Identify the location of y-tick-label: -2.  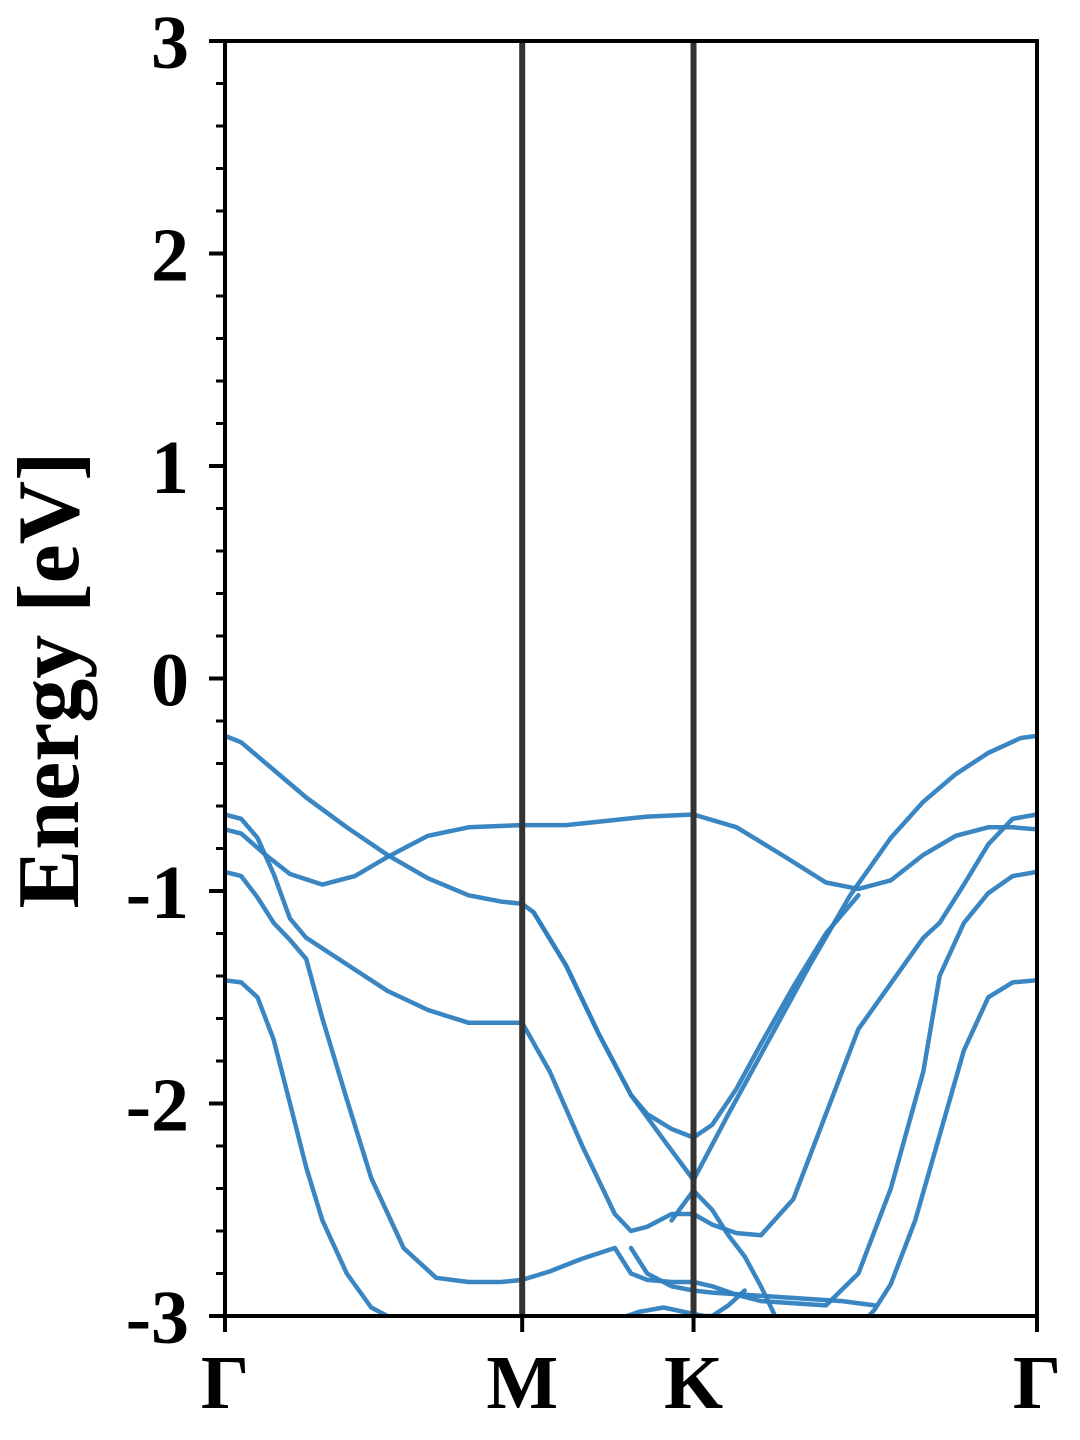
(157, 1106).